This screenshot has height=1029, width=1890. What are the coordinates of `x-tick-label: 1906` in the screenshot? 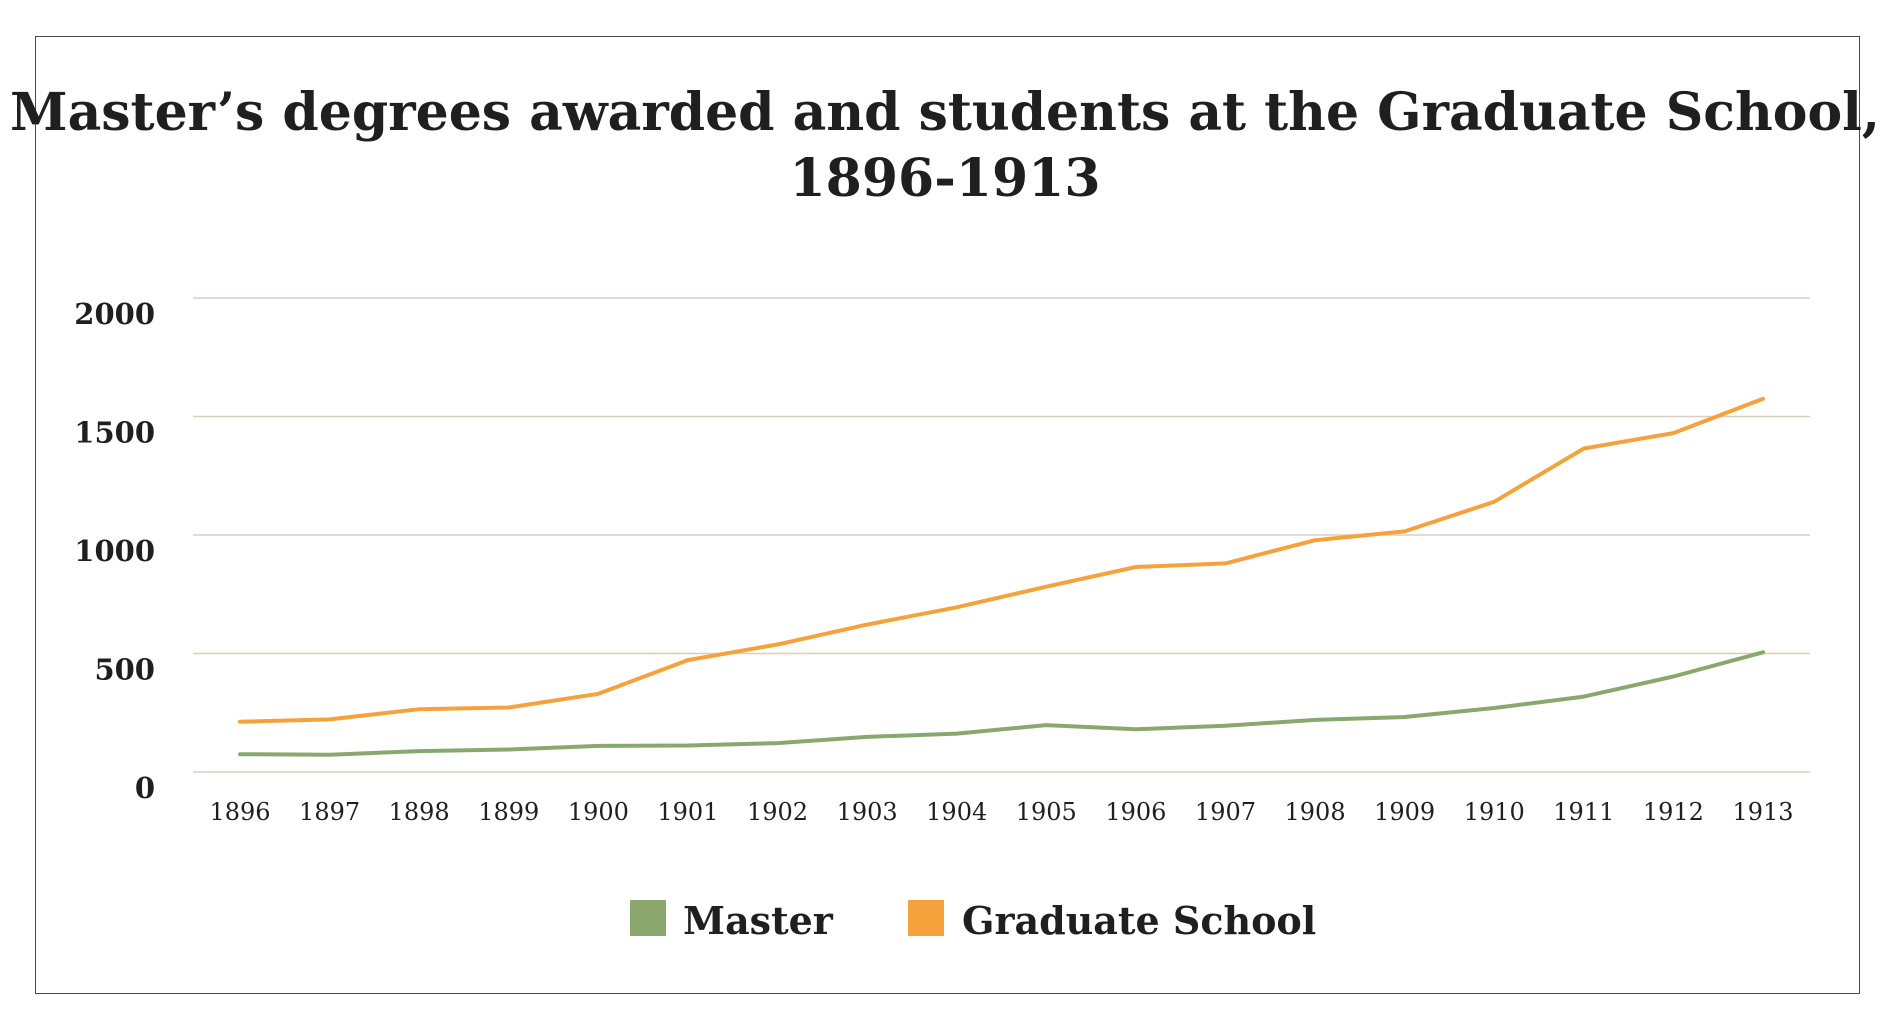 It's located at (1135, 812).